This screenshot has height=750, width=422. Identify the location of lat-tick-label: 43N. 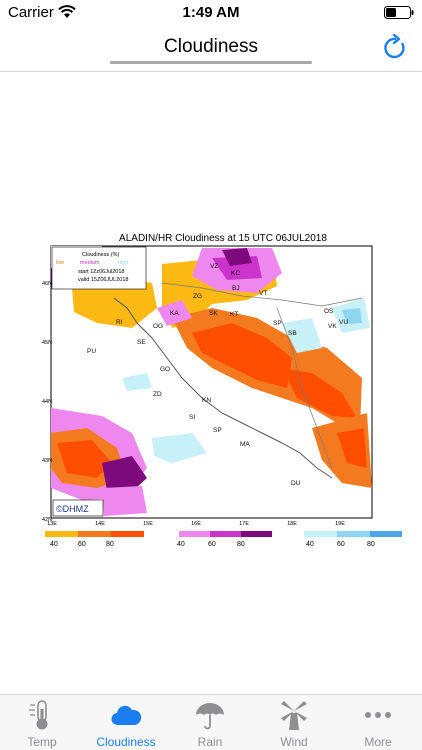
(47, 461).